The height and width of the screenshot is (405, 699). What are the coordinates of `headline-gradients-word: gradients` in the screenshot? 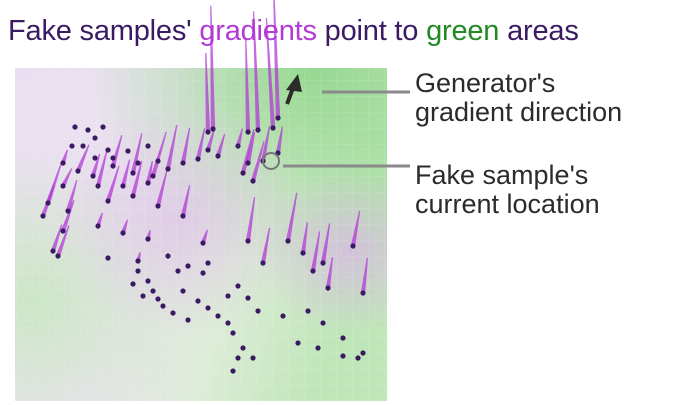 It's located at (258, 31).